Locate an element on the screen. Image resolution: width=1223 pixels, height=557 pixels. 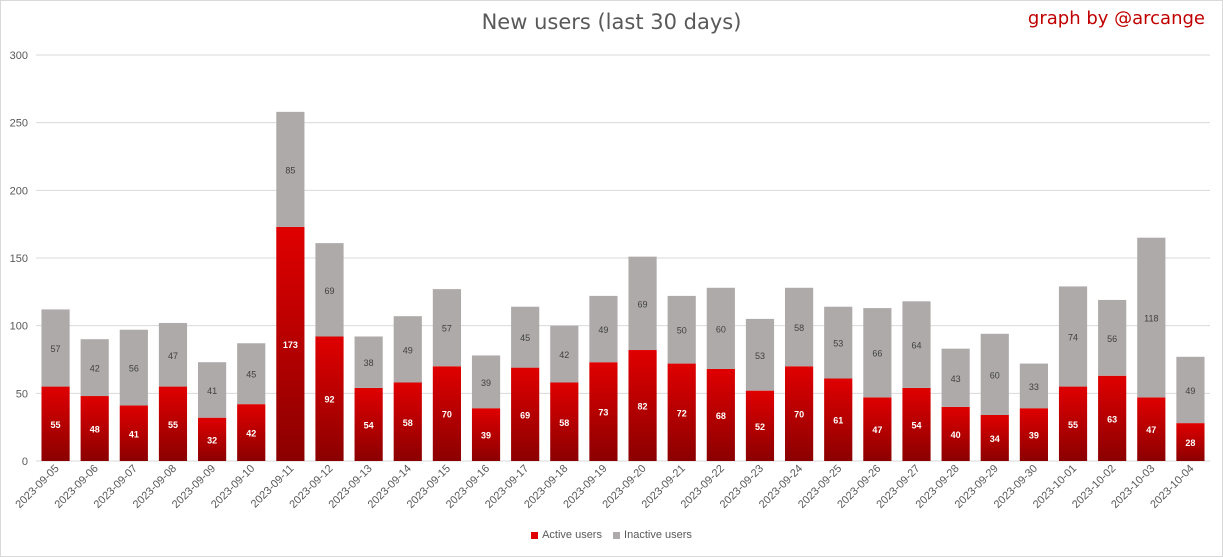
data-label-active: 32 is located at coordinates (212, 440).